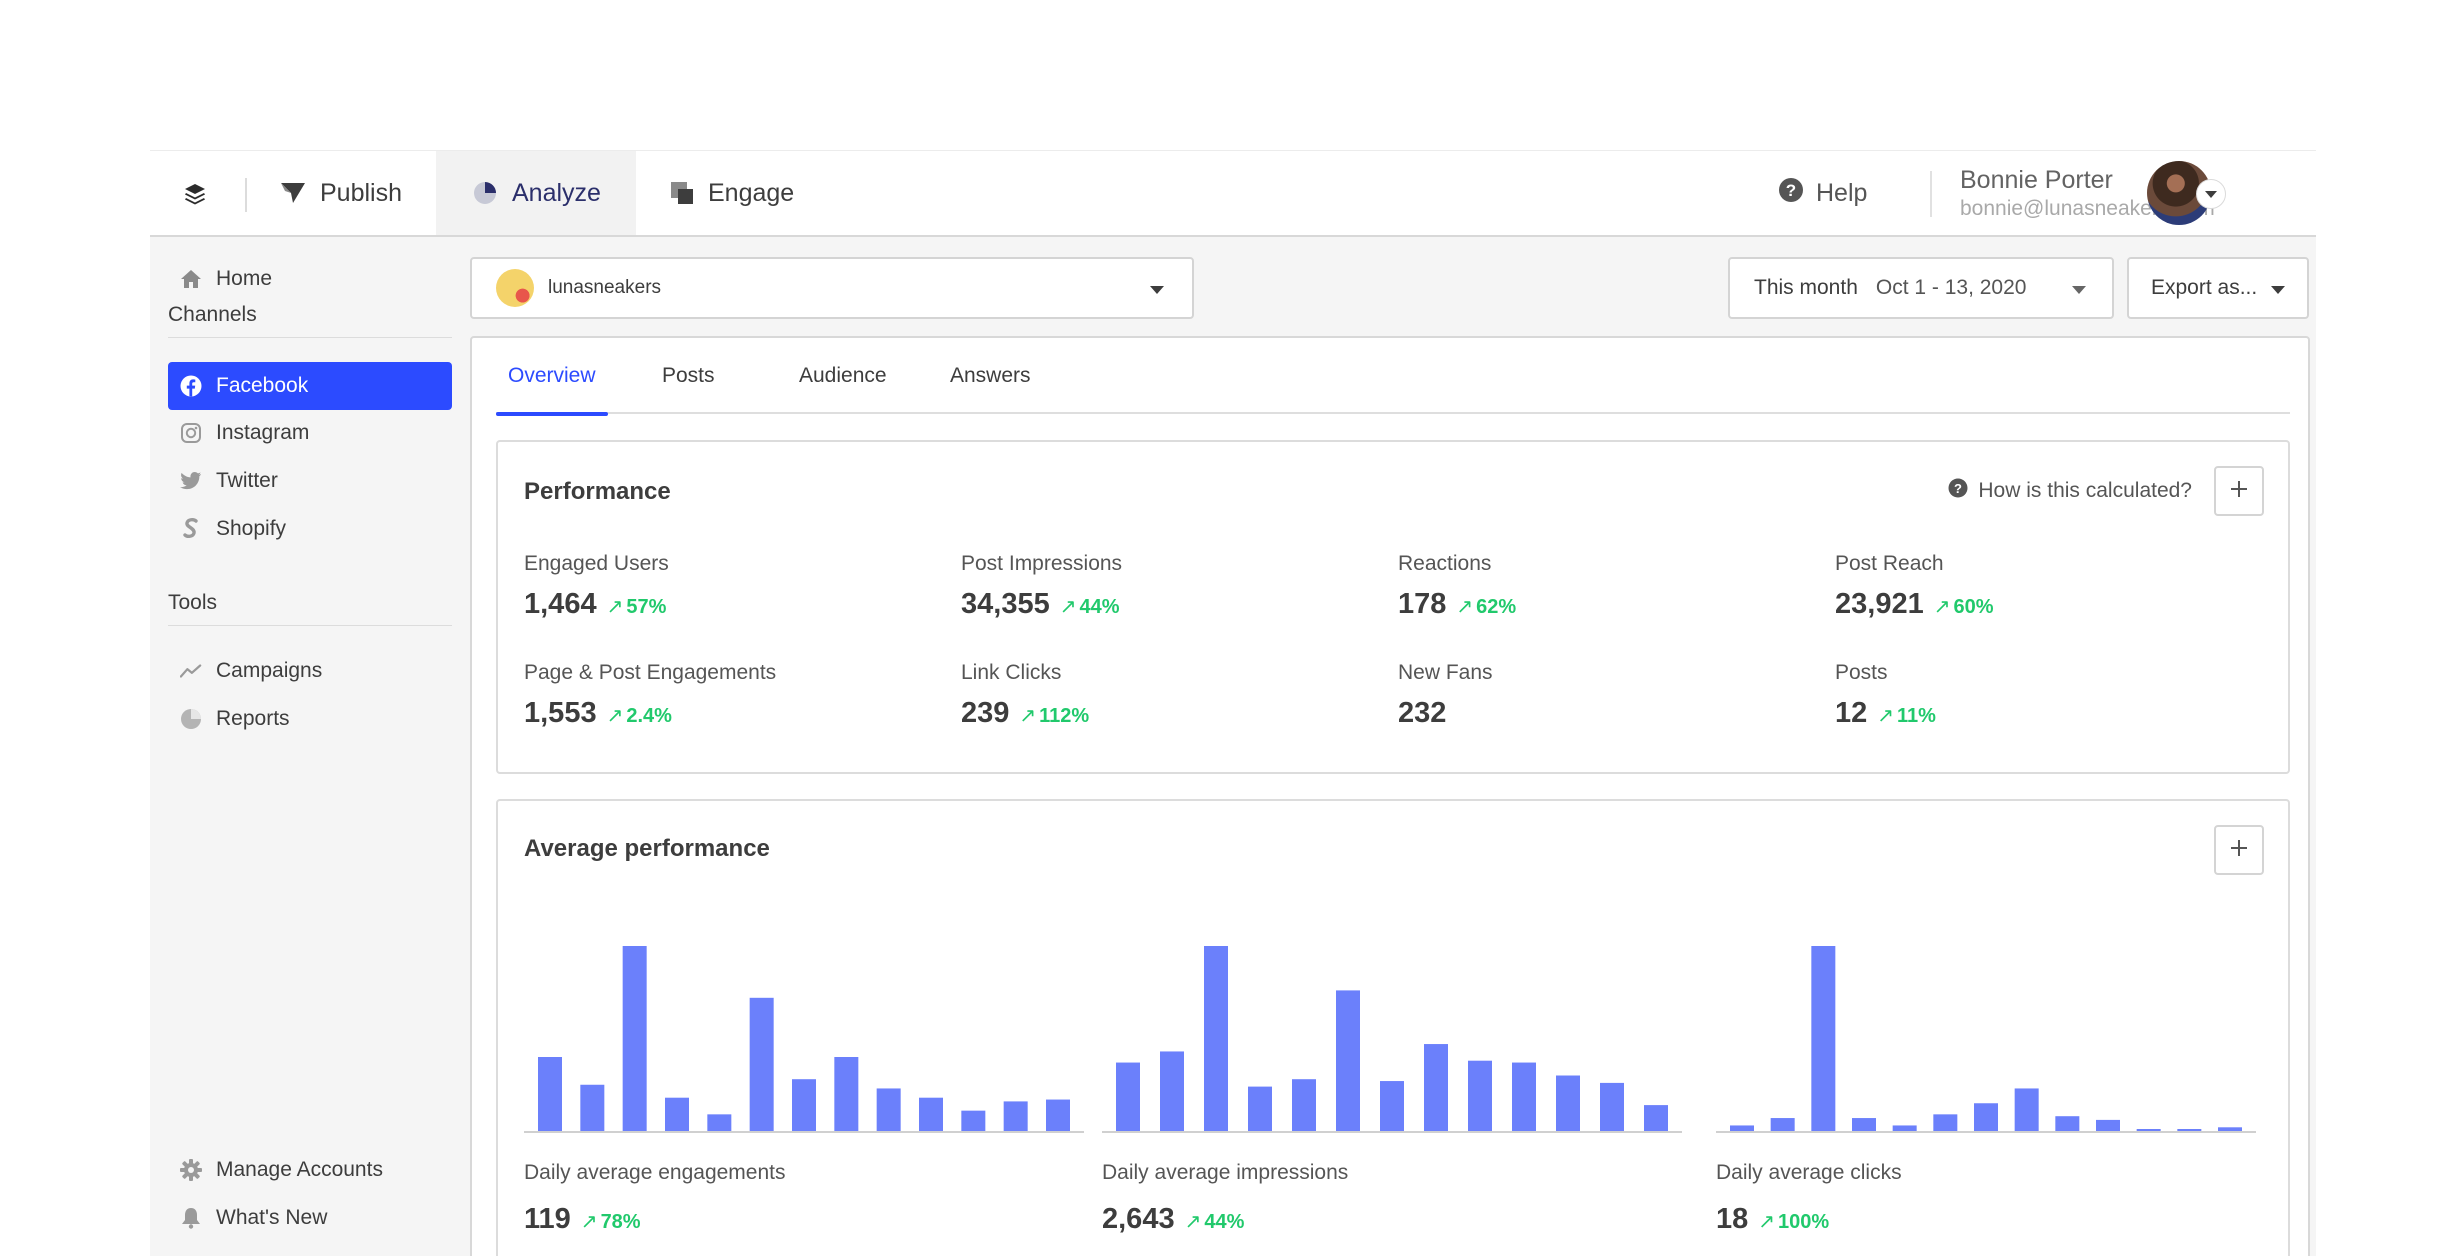 This screenshot has height=1256, width=2460. Describe the element at coordinates (1445, 563) in the screenshot. I see `metric-label: Reactions` at that location.